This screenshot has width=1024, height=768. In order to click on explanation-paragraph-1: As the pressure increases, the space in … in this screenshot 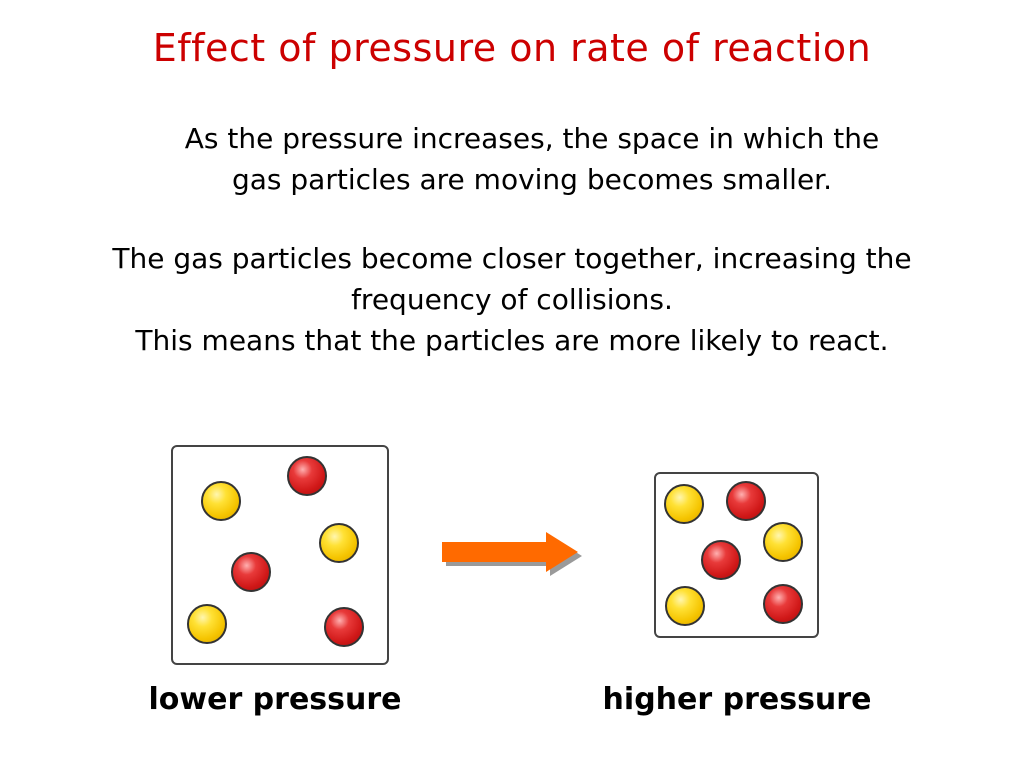, I will do `click(522, 159)`.